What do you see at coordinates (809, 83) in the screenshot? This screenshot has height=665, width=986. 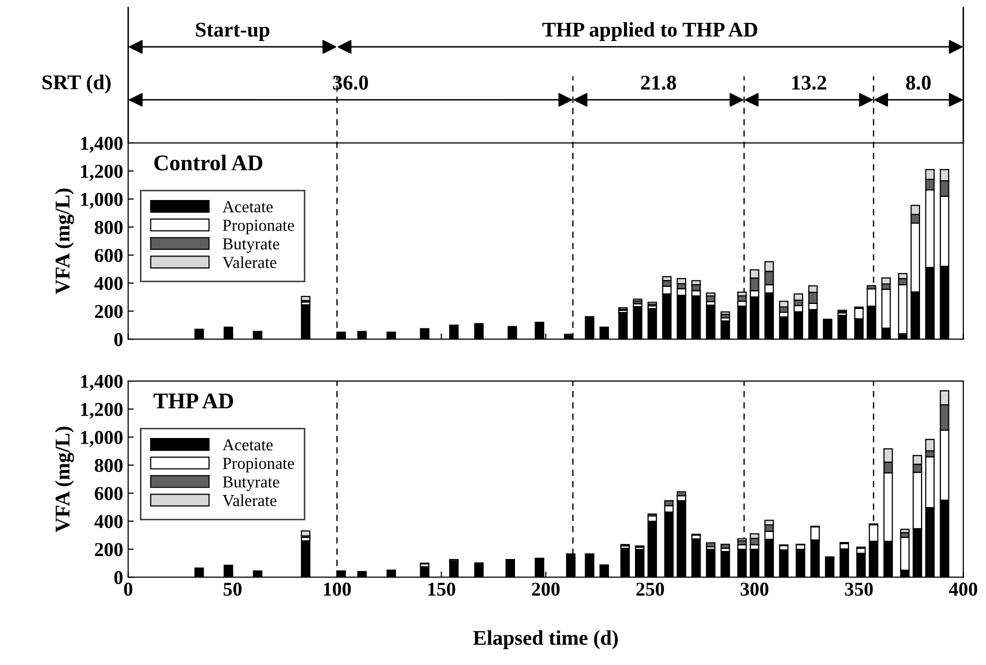 I see `text: 13.2` at bounding box center [809, 83].